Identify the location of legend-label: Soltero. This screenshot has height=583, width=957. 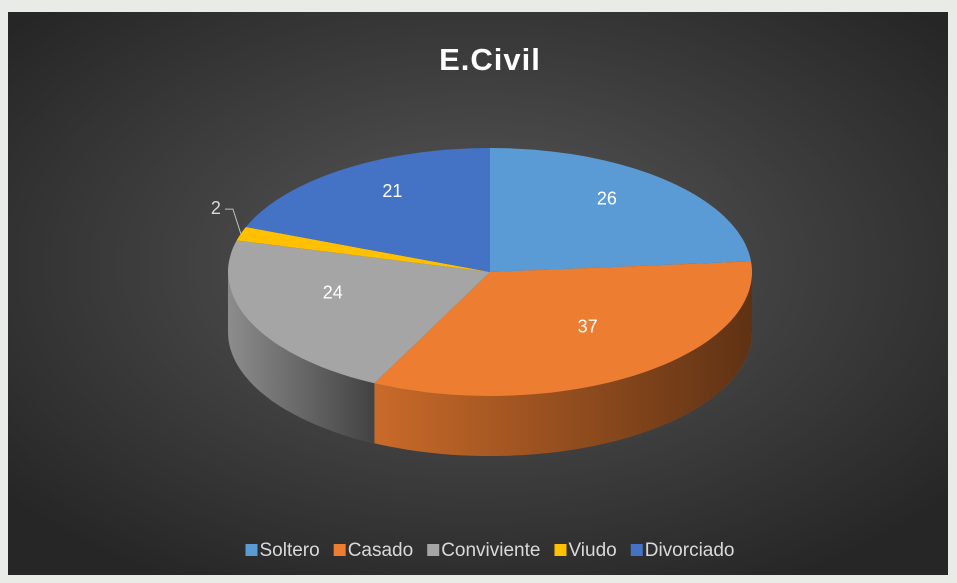
(289, 550).